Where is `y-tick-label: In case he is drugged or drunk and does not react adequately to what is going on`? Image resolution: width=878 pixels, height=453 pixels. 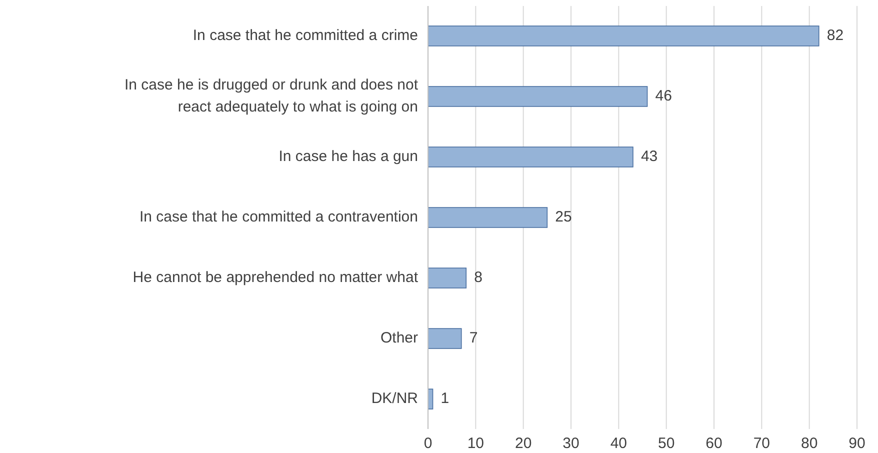 y-tick-label: In case he is drugged or drunk and does not react adequately to what is going on is located at coordinates (271, 96).